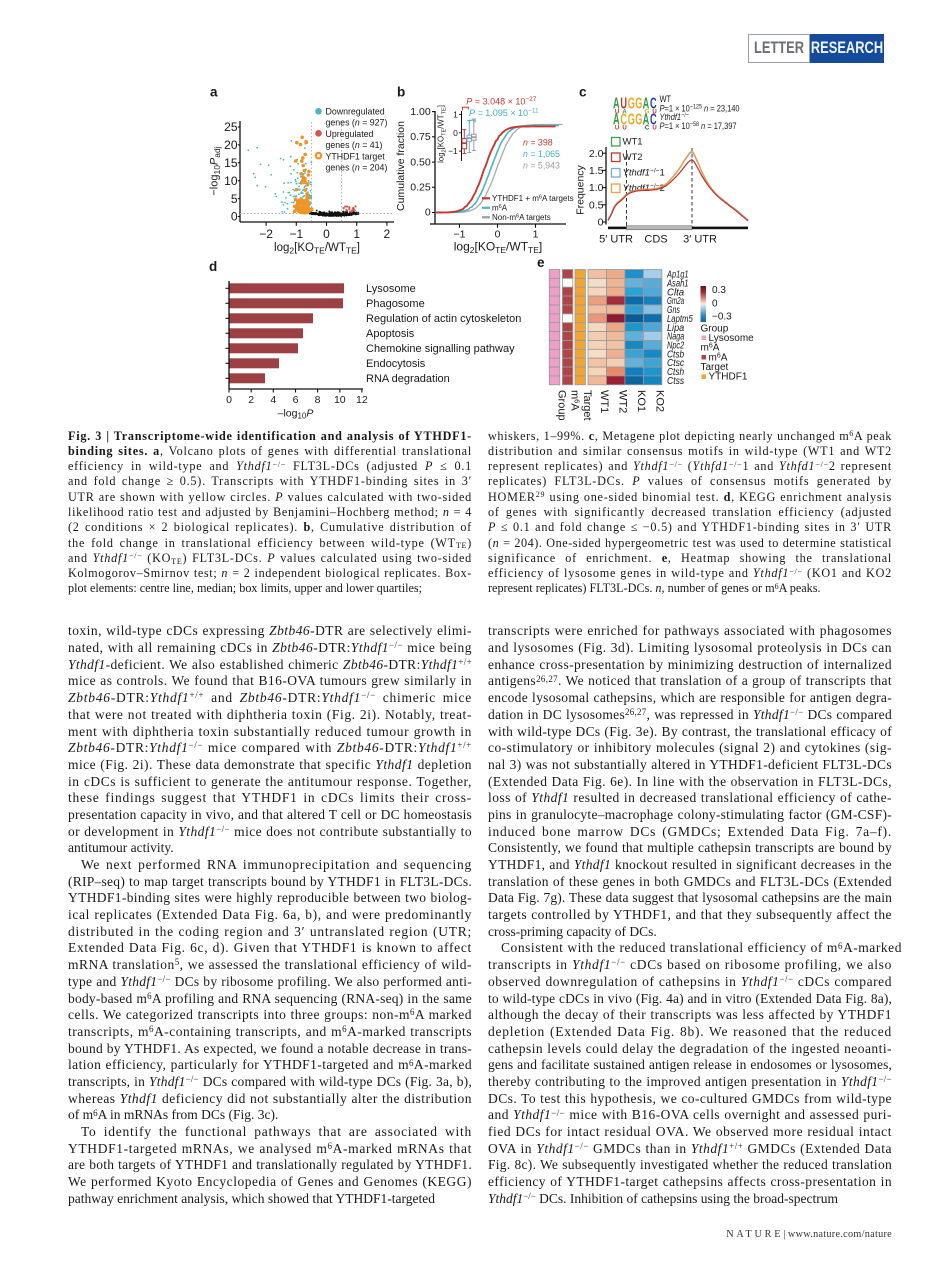 The height and width of the screenshot is (1263, 950). I want to click on svg-text: –log10P, so click(296, 414).